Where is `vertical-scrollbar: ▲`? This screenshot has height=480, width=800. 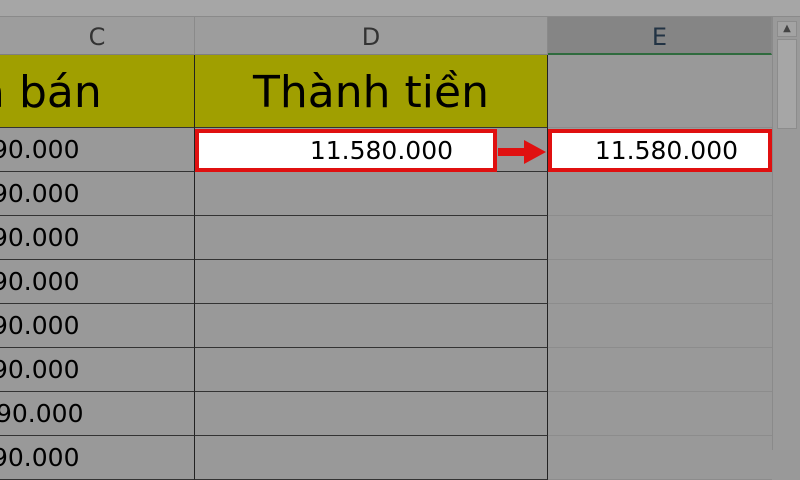 vertical-scrollbar: ▲ is located at coordinates (786, 233).